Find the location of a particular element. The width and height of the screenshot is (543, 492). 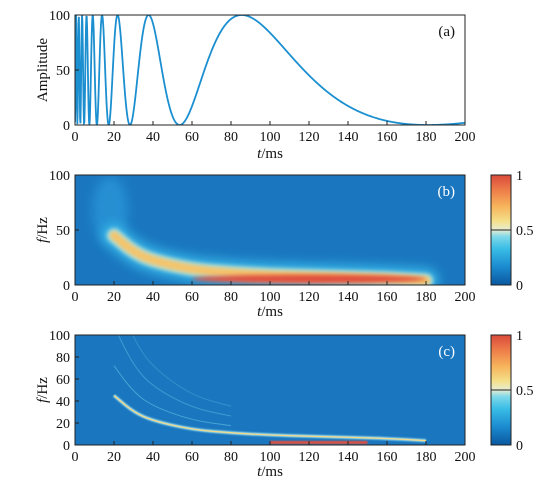

y-axis-a: 0 50 100 is located at coordinates (64, 71).